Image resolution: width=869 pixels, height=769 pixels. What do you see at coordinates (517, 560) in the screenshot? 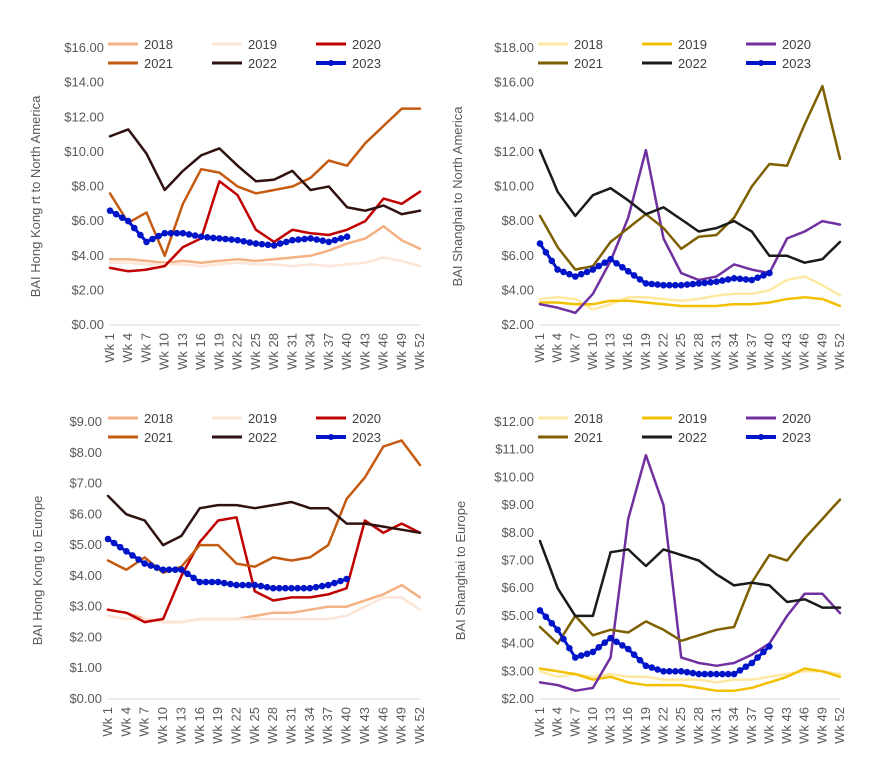
I see `y-tick-label: $7.00` at bounding box center [517, 560].